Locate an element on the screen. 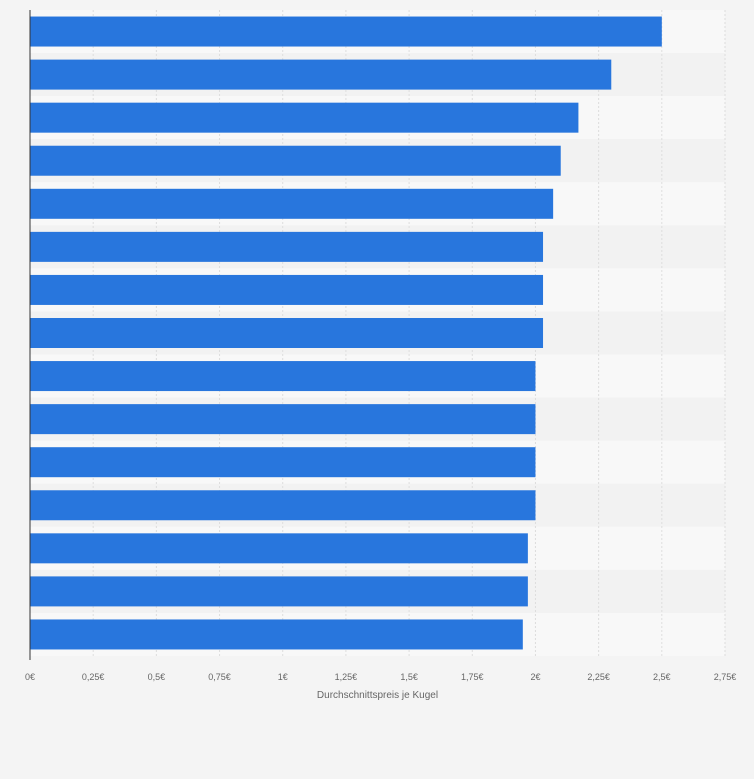  x-axis-title: Durchschnittspreis je Kugel is located at coordinates (377, 695).